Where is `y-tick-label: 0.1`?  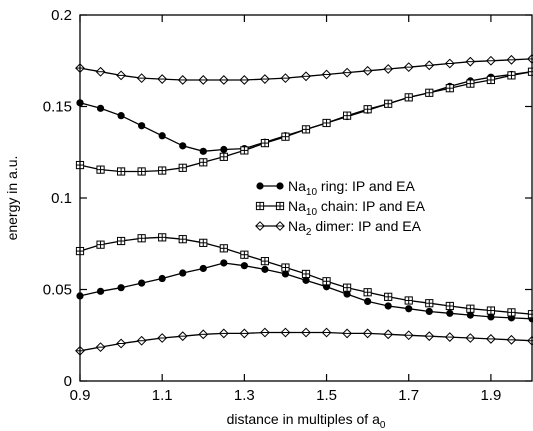 y-tick-label: 0.1 is located at coordinates (61, 198).